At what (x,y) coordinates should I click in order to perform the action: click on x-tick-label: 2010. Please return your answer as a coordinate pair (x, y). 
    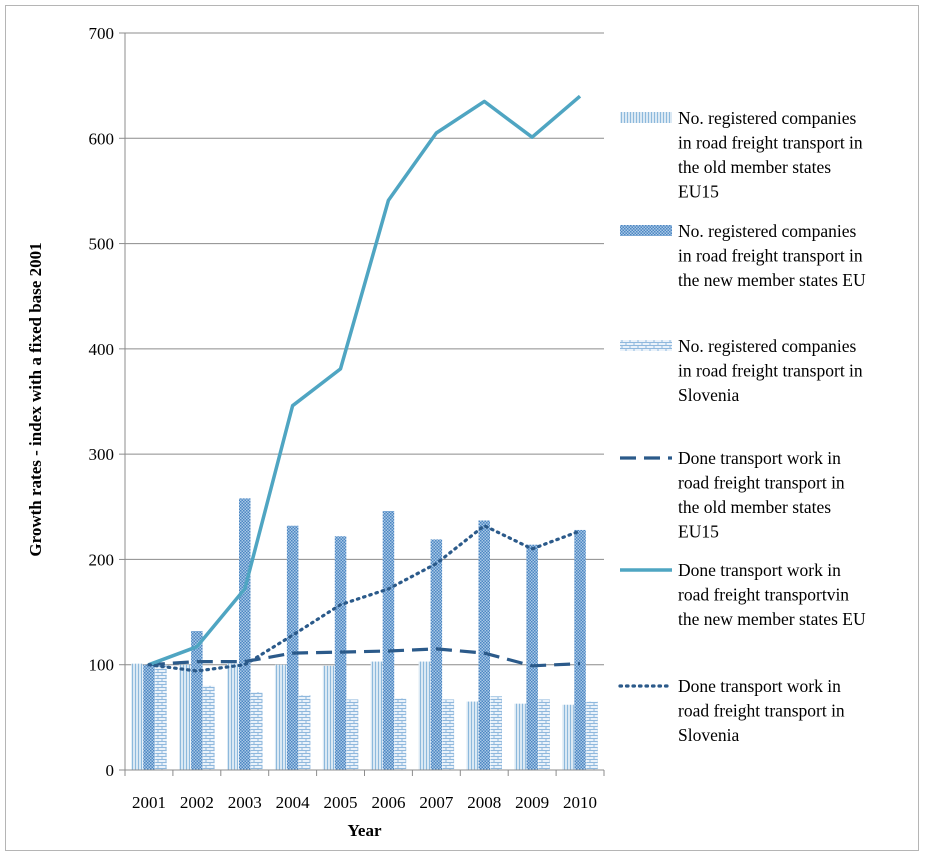
    Looking at the image, I should click on (580, 802).